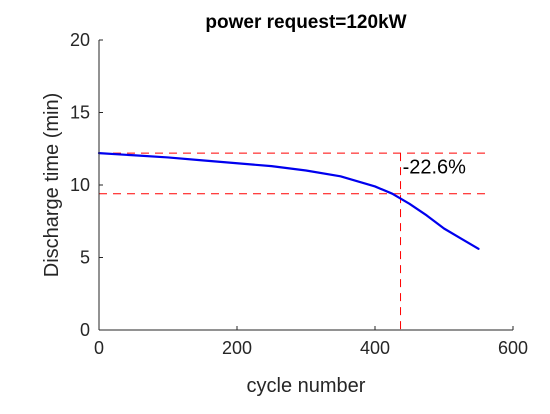 The image size is (550, 414). Describe the element at coordinates (99, 348) in the screenshot. I see `x-tick-label: 0` at that location.